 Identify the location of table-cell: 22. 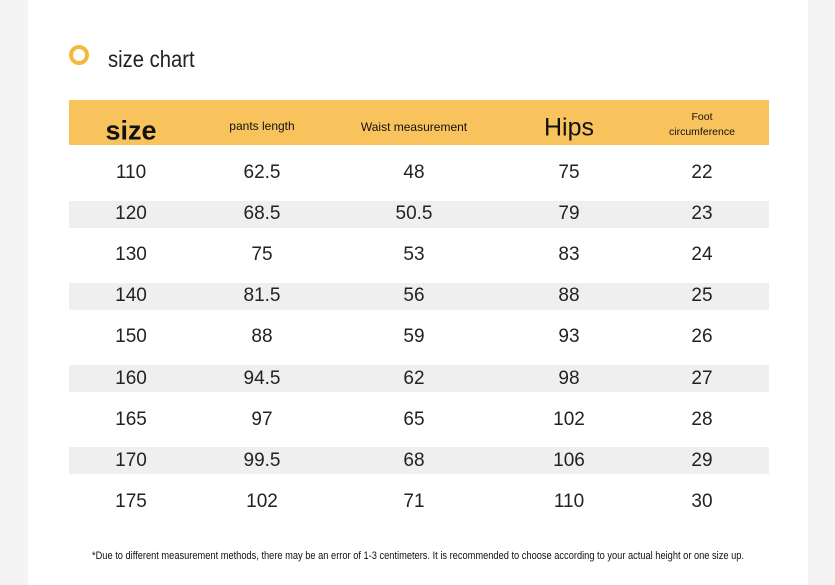
(702, 172).